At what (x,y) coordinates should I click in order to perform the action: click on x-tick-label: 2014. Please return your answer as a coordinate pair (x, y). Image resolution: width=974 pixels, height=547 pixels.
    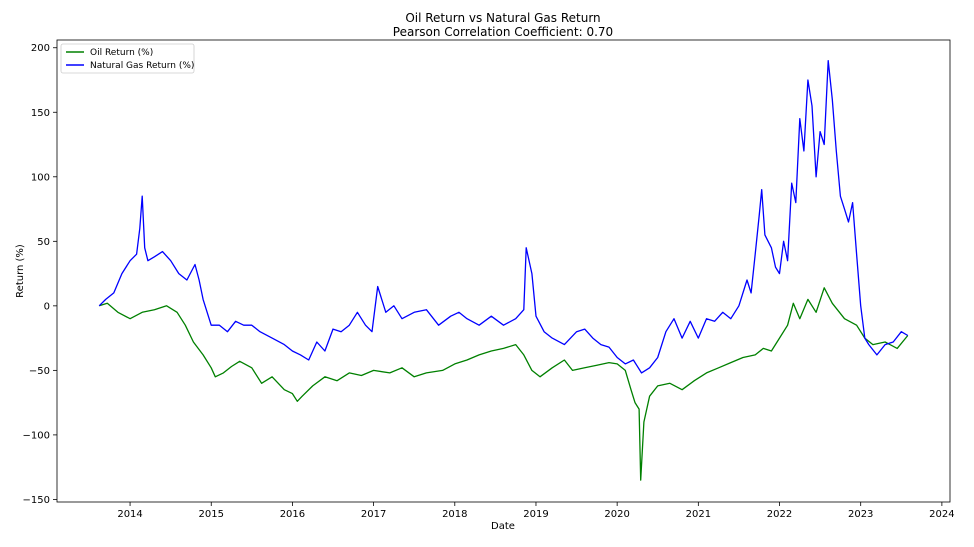
    Looking at the image, I should click on (129, 514).